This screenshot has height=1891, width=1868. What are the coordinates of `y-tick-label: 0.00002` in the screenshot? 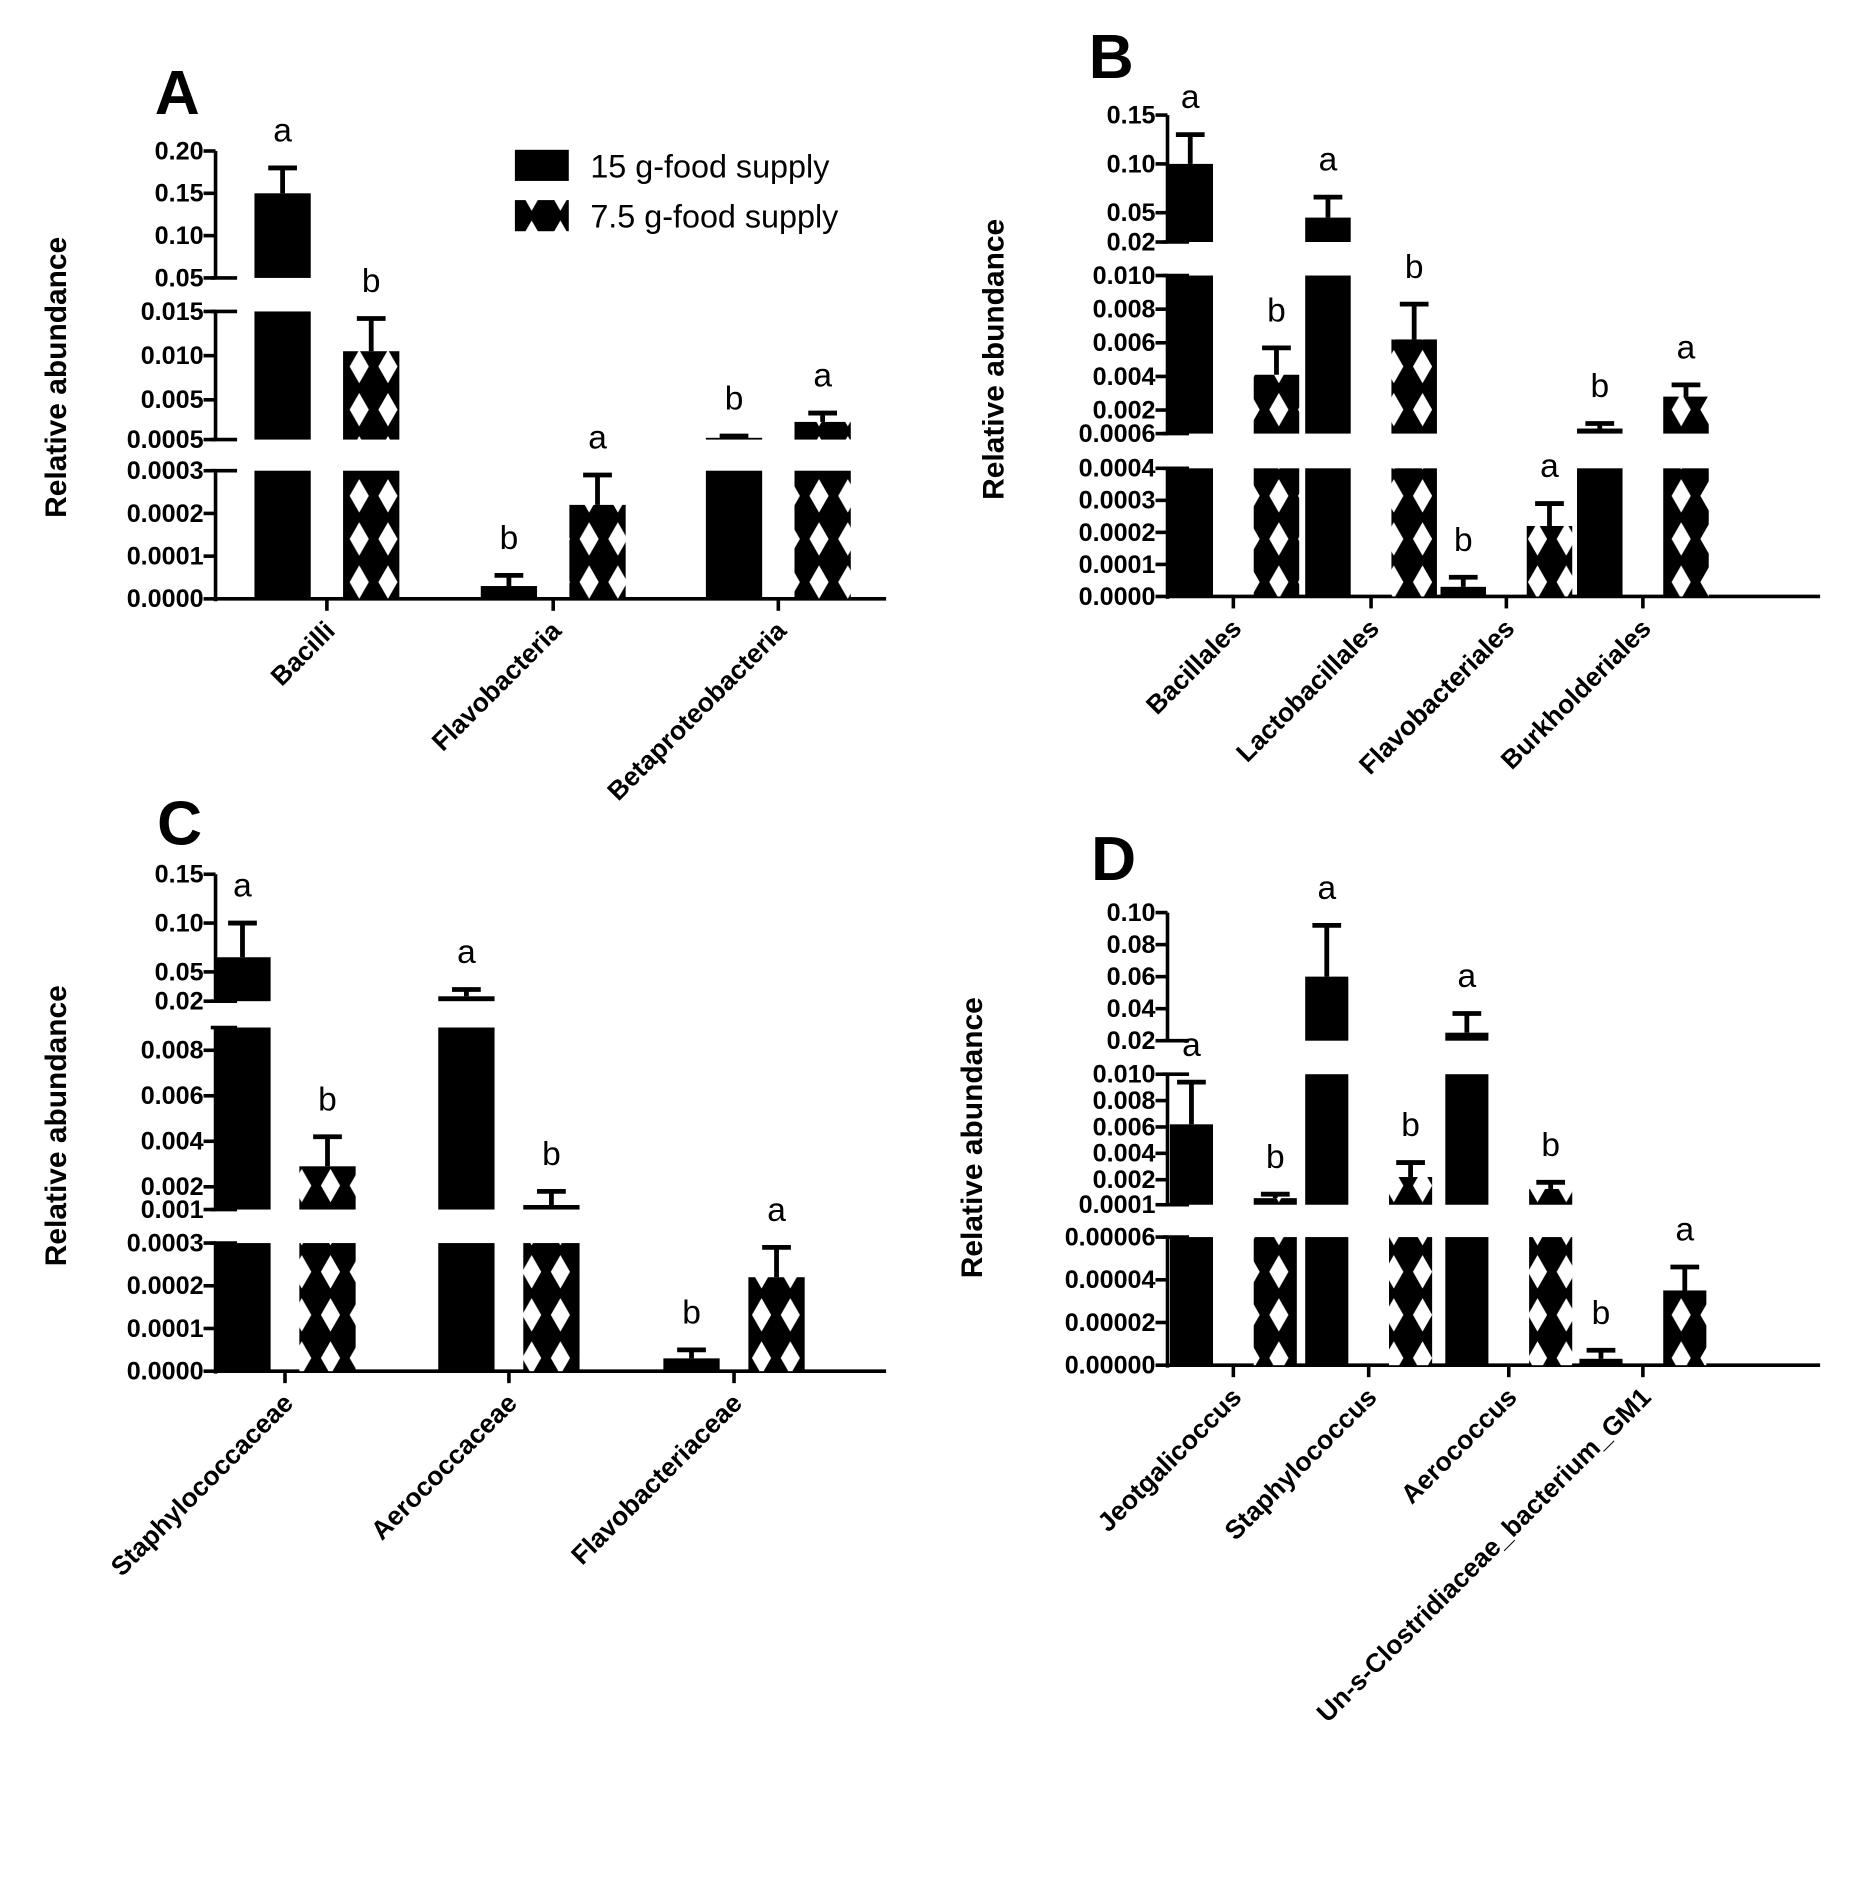 It's located at (1110, 1323).